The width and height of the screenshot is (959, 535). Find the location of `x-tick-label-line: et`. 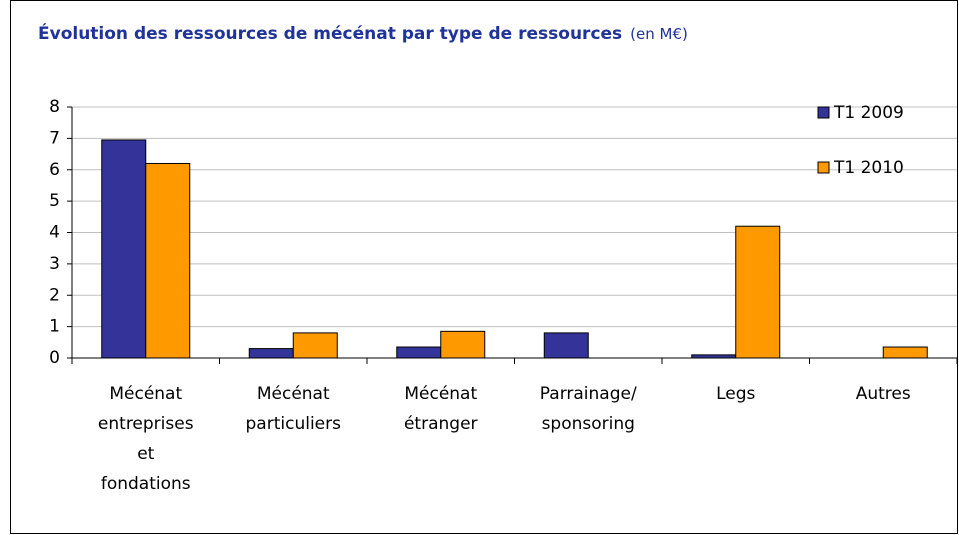

x-tick-label-line: et is located at coordinates (145, 454).